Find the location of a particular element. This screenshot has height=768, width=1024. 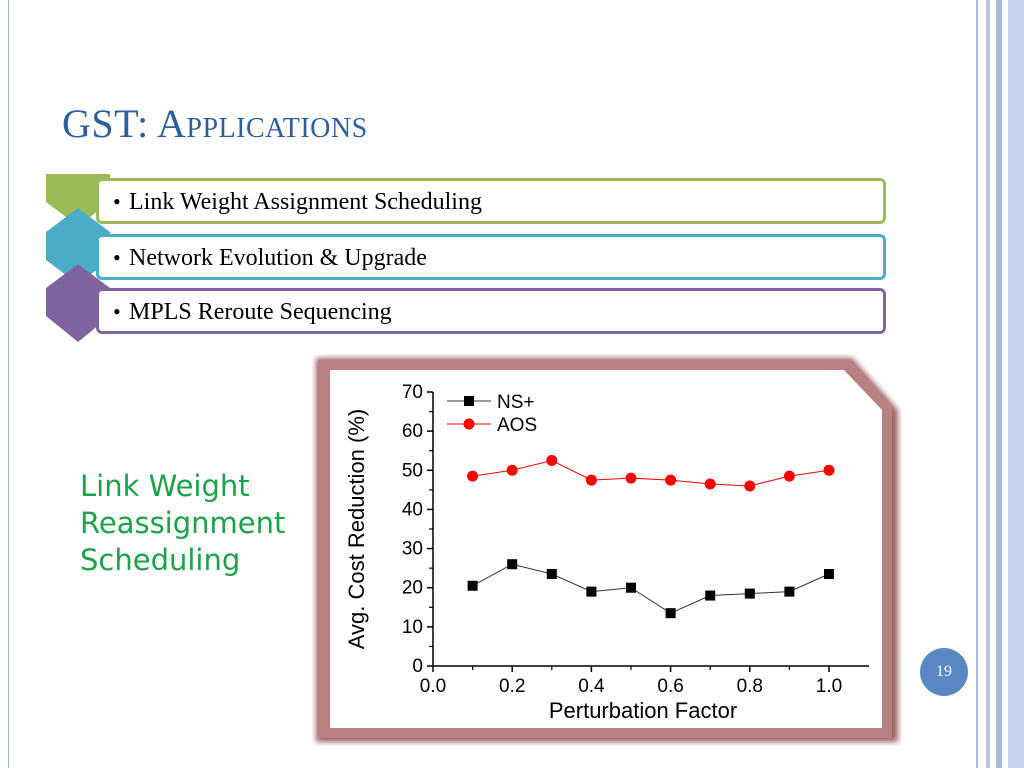

side-label-line-3: Scheduling is located at coordinates (160, 560).